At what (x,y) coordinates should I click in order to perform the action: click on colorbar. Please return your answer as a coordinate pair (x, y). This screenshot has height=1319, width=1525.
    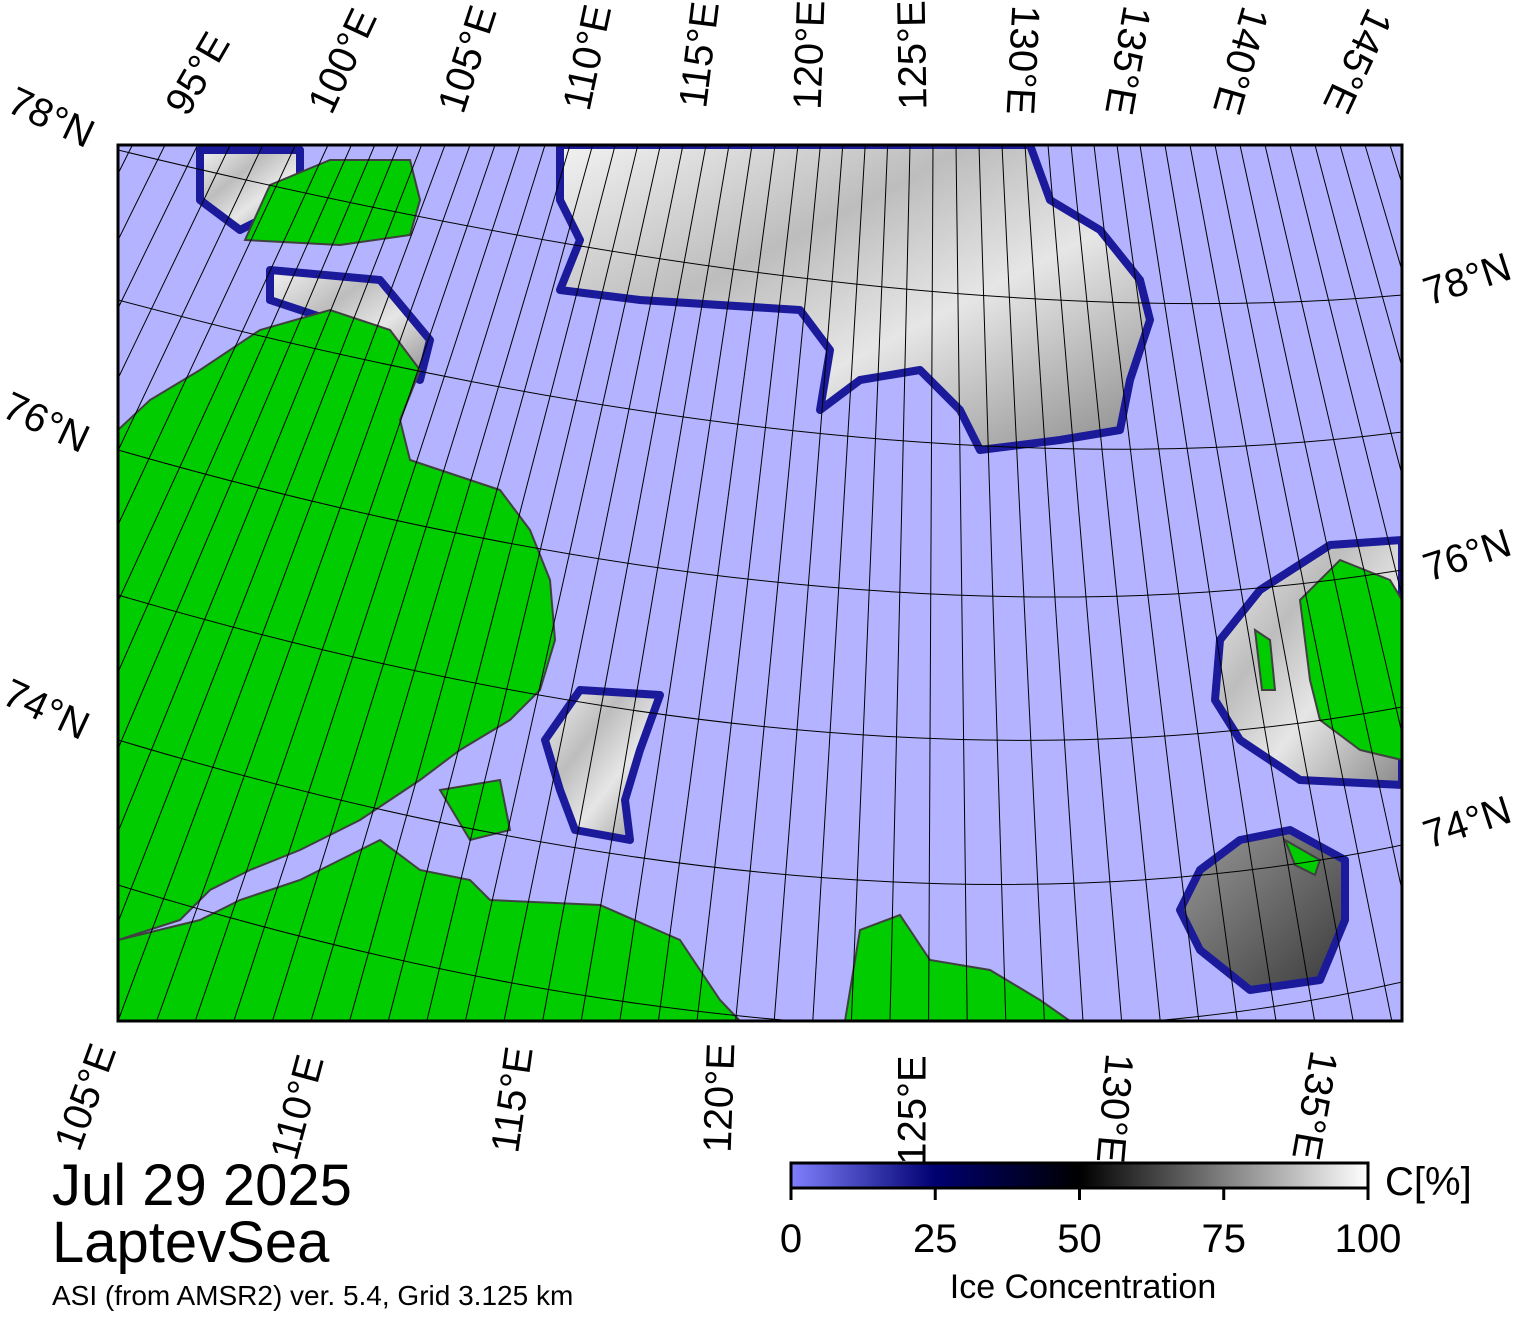
    Looking at the image, I should click on (1079, 1175).